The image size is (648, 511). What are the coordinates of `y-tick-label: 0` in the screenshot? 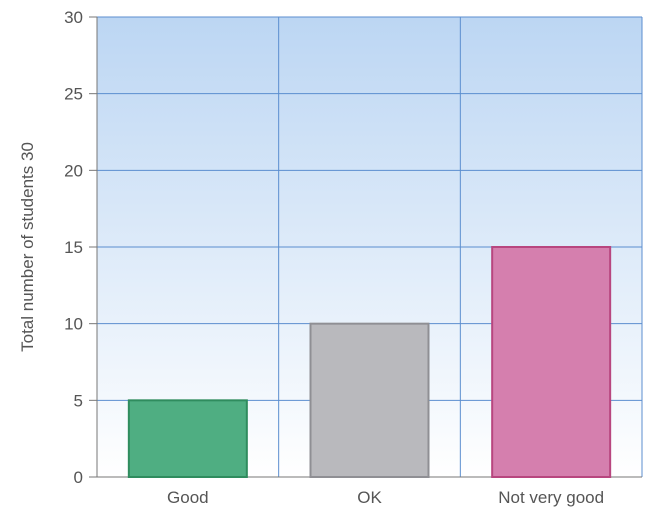 It's located at (78, 477).